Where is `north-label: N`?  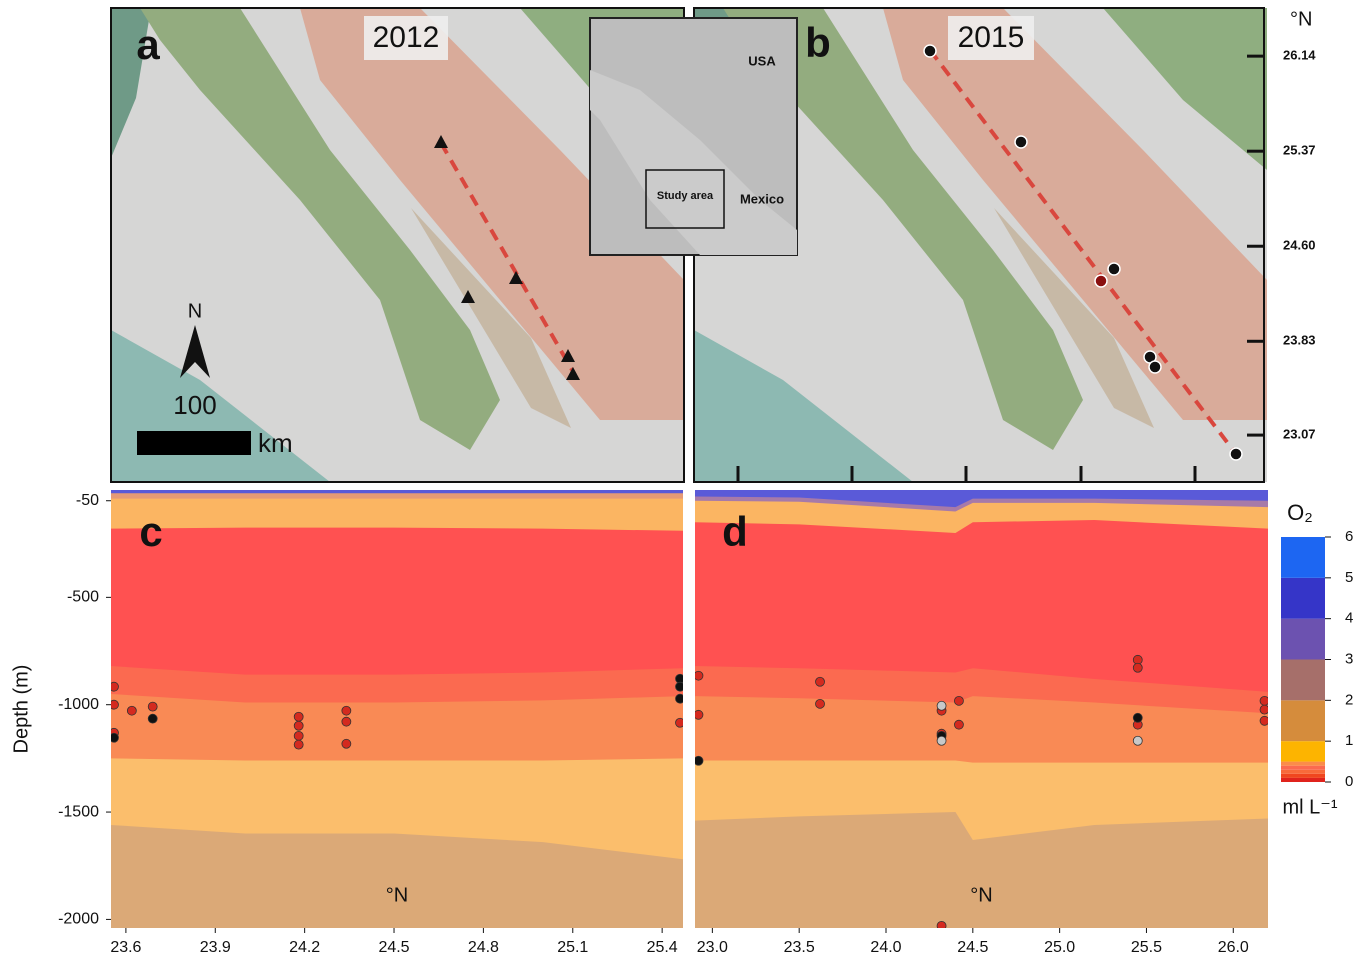 north-label: N is located at coordinates (195, 311).